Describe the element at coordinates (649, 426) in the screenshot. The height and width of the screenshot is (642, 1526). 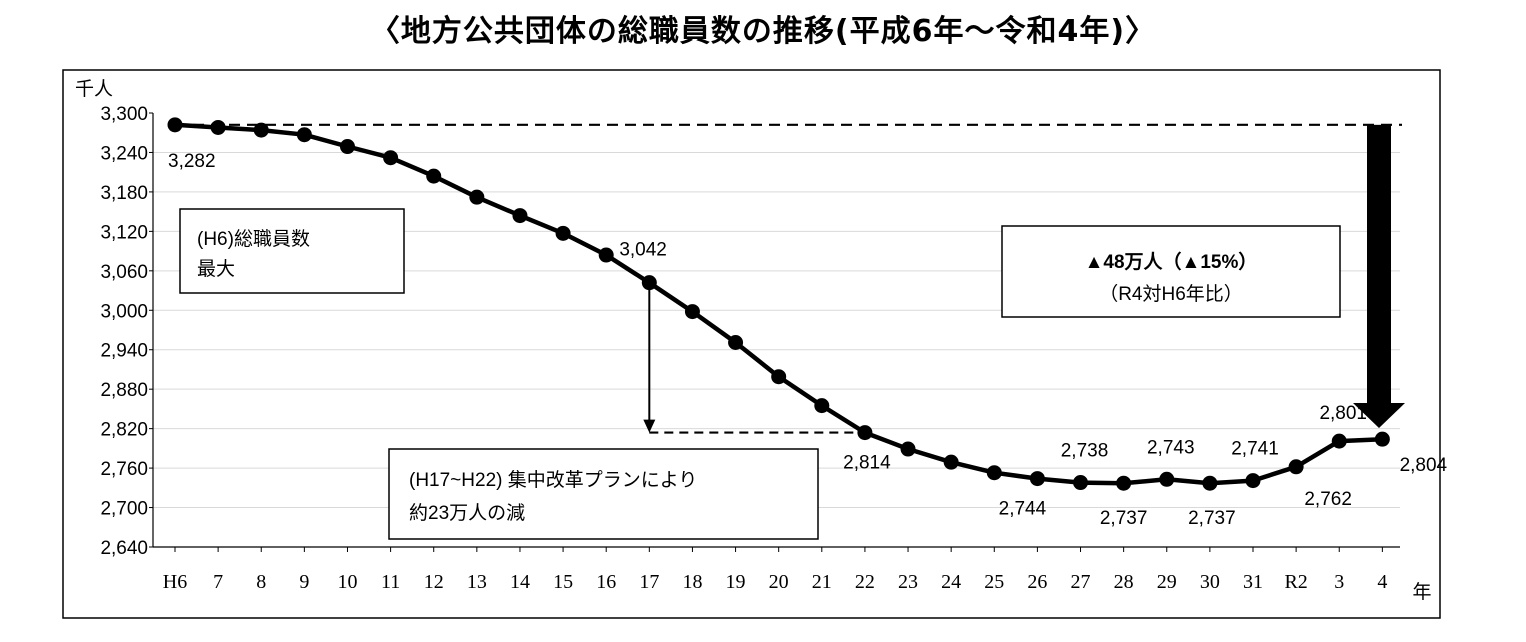
I see `reform-arrow-head` at that location.